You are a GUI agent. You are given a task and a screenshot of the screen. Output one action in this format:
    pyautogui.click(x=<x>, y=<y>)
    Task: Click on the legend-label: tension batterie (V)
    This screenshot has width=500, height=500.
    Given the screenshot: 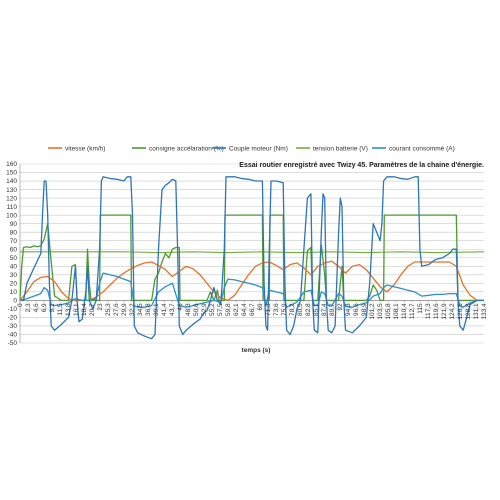 What is the action you would take?
    pyautogui.click(x=340, y=149)
    